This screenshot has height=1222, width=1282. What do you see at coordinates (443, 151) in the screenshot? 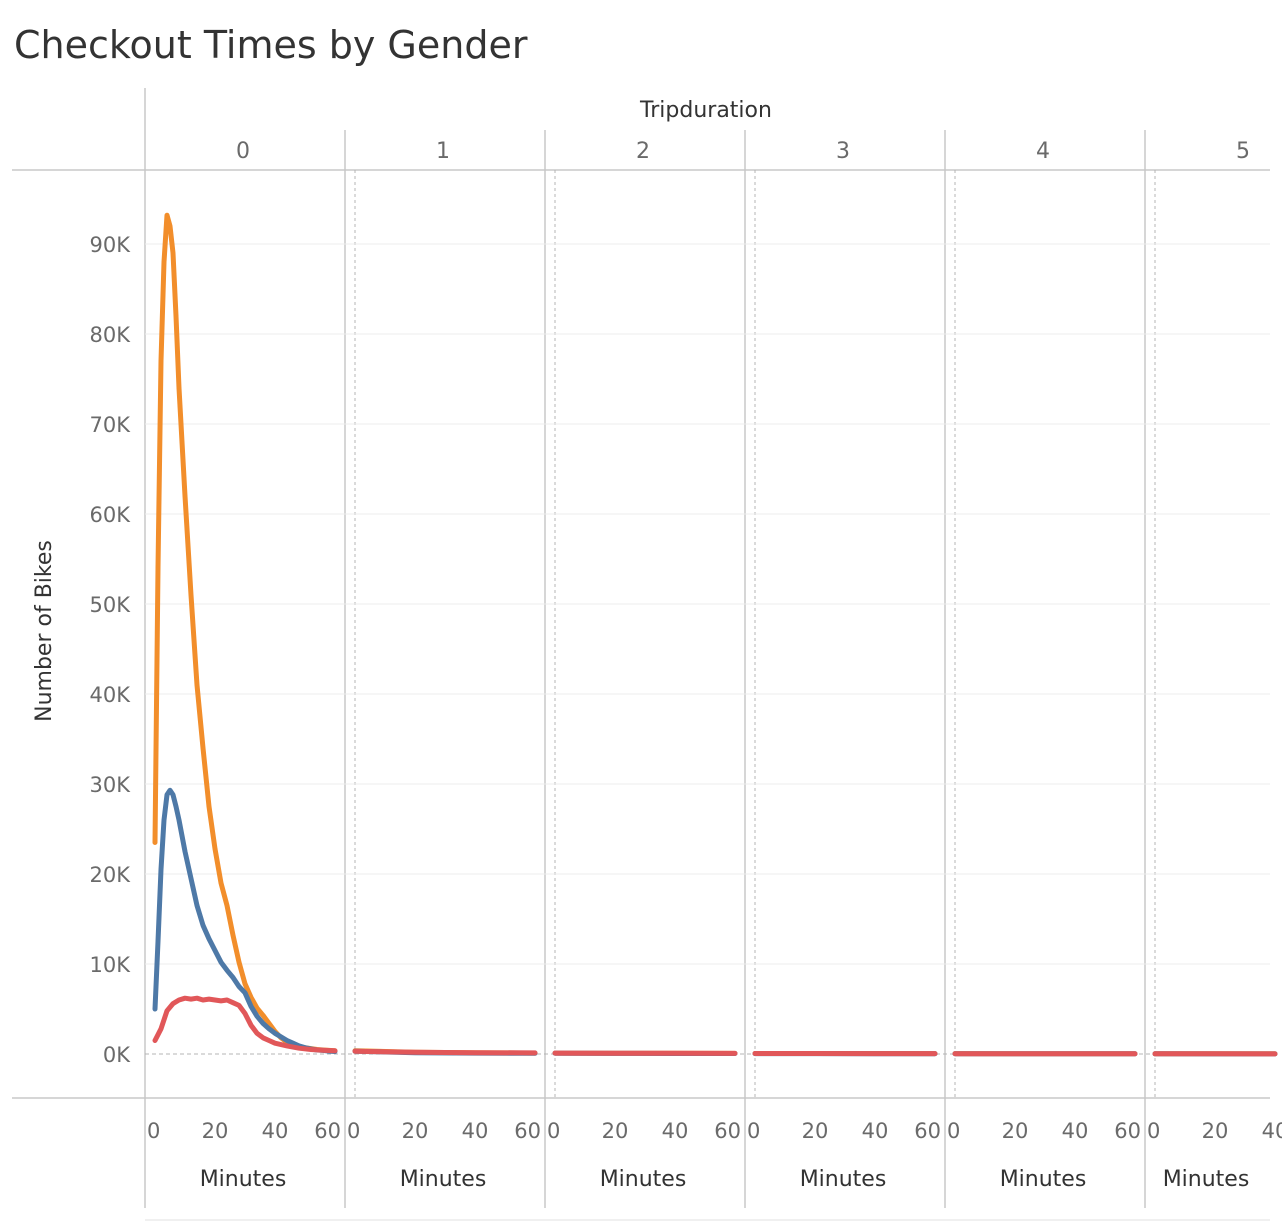
I see `pane-header: 1` at bounding box center [443, 151].